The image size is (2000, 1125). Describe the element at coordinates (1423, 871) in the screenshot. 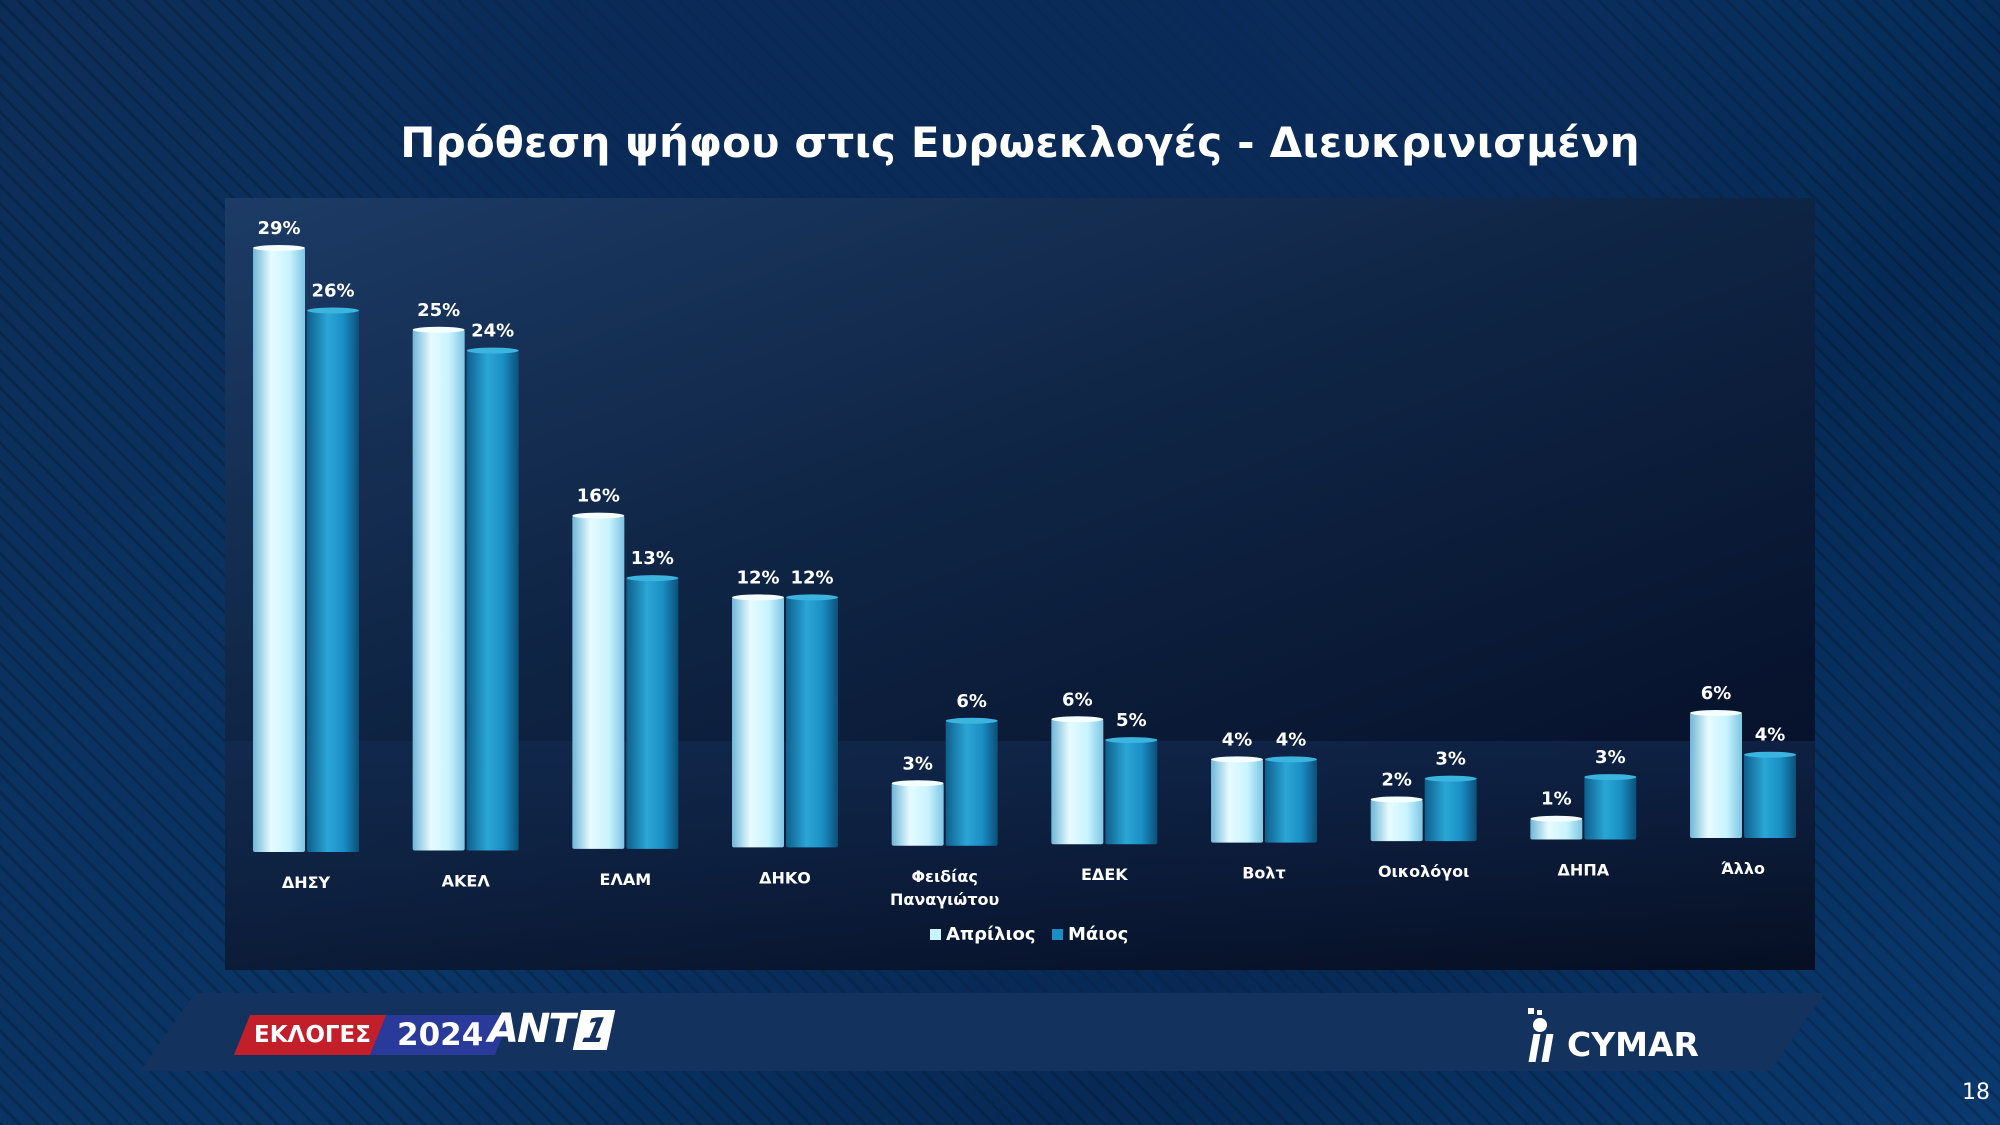

I see `category-label-7: Οικολόγοι` at that location.